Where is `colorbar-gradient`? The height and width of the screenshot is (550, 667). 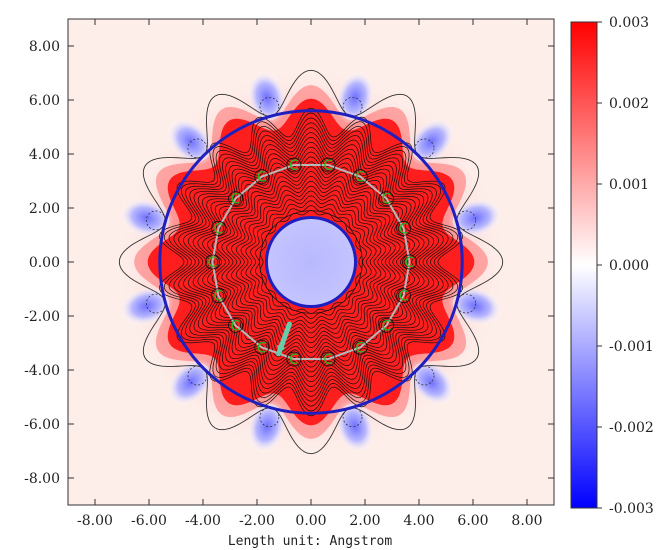
colorbar-gradient is located at coordinates (584, 265).